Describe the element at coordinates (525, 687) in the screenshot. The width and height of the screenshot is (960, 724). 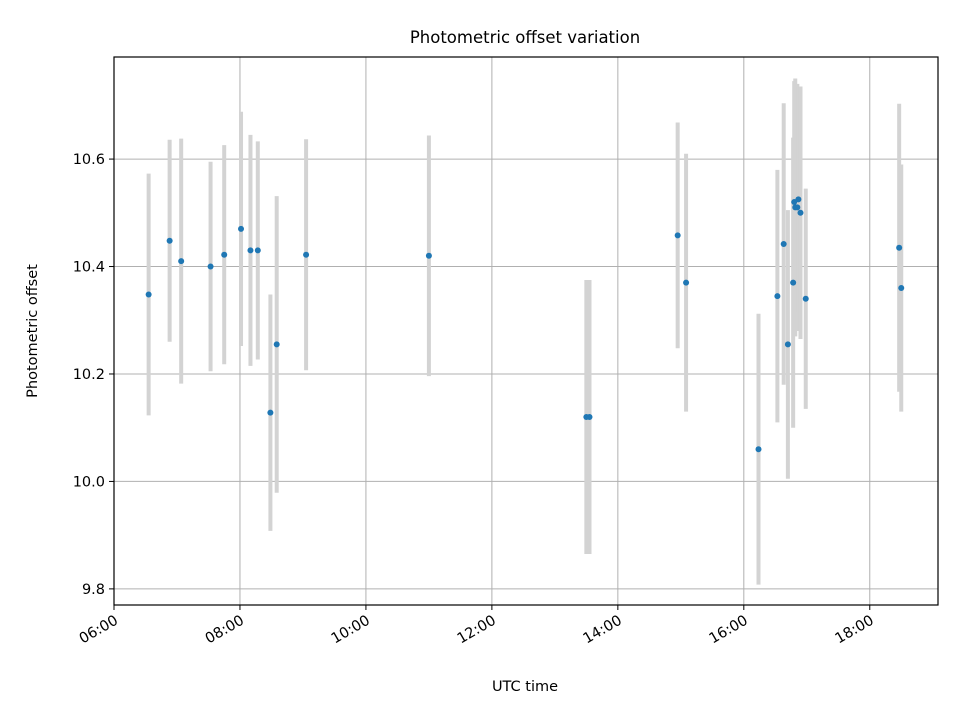
I see `x-axis-label: UTC time` at that location.